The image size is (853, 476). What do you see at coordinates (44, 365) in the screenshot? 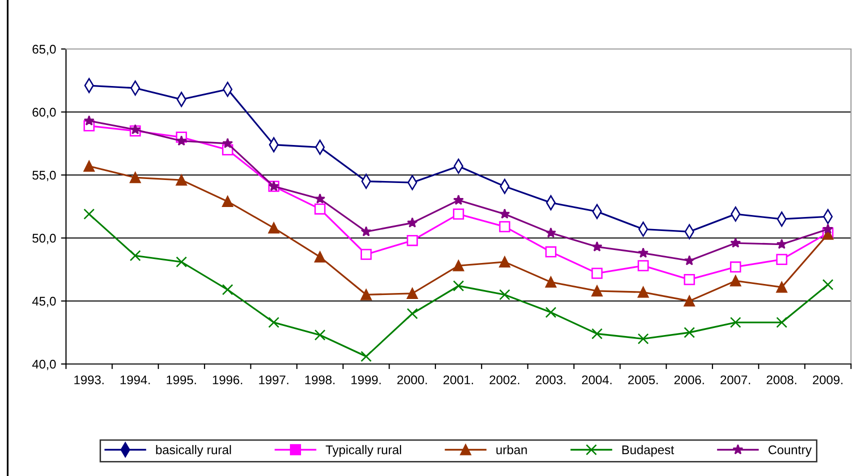
I see `y-tick-label: 40,0` at bounding box center [44, 365].